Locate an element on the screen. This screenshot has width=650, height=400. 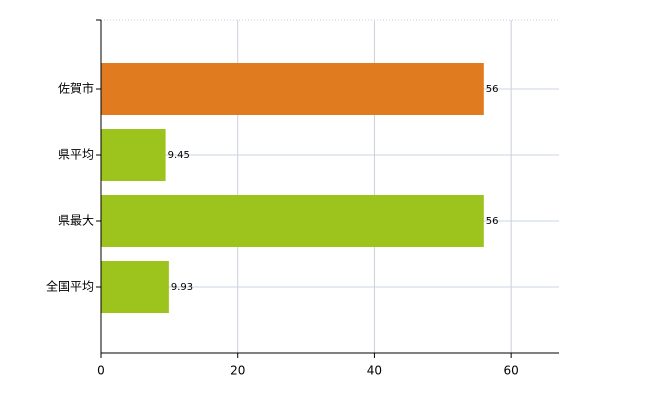
value-label: 9.45 is located at coordinates (179, 155).